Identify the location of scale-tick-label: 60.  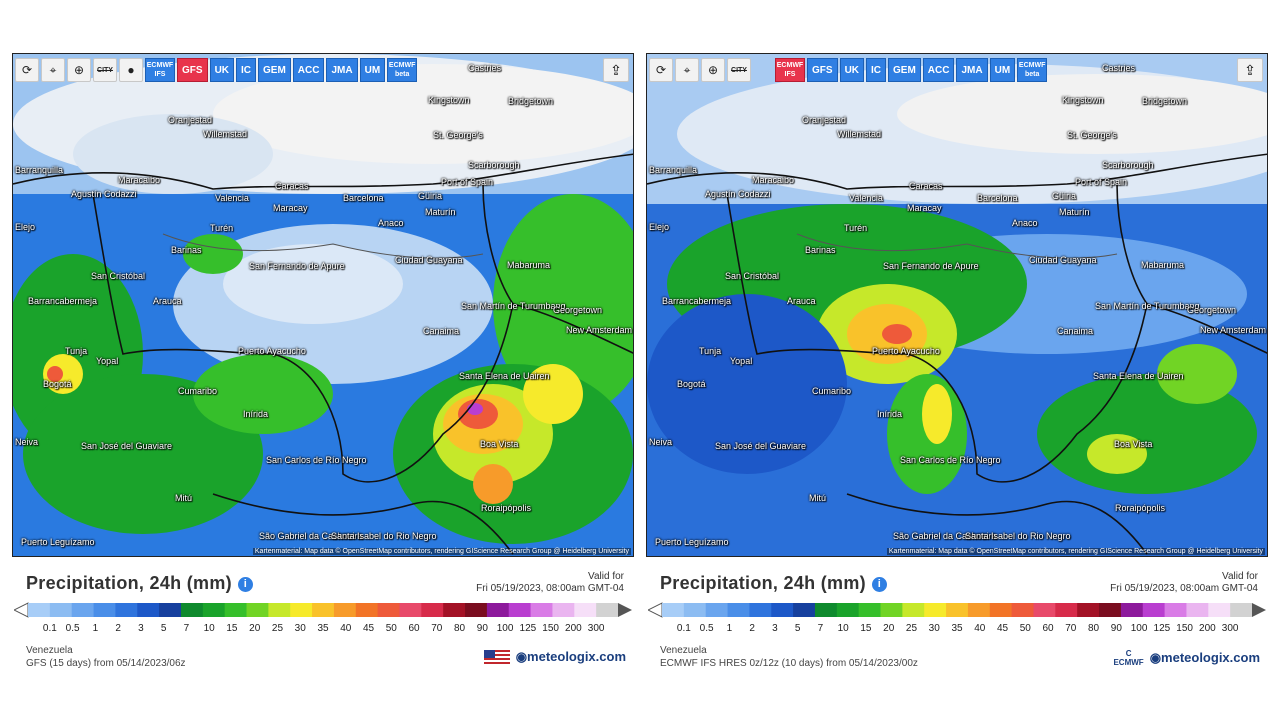
(414, 628).